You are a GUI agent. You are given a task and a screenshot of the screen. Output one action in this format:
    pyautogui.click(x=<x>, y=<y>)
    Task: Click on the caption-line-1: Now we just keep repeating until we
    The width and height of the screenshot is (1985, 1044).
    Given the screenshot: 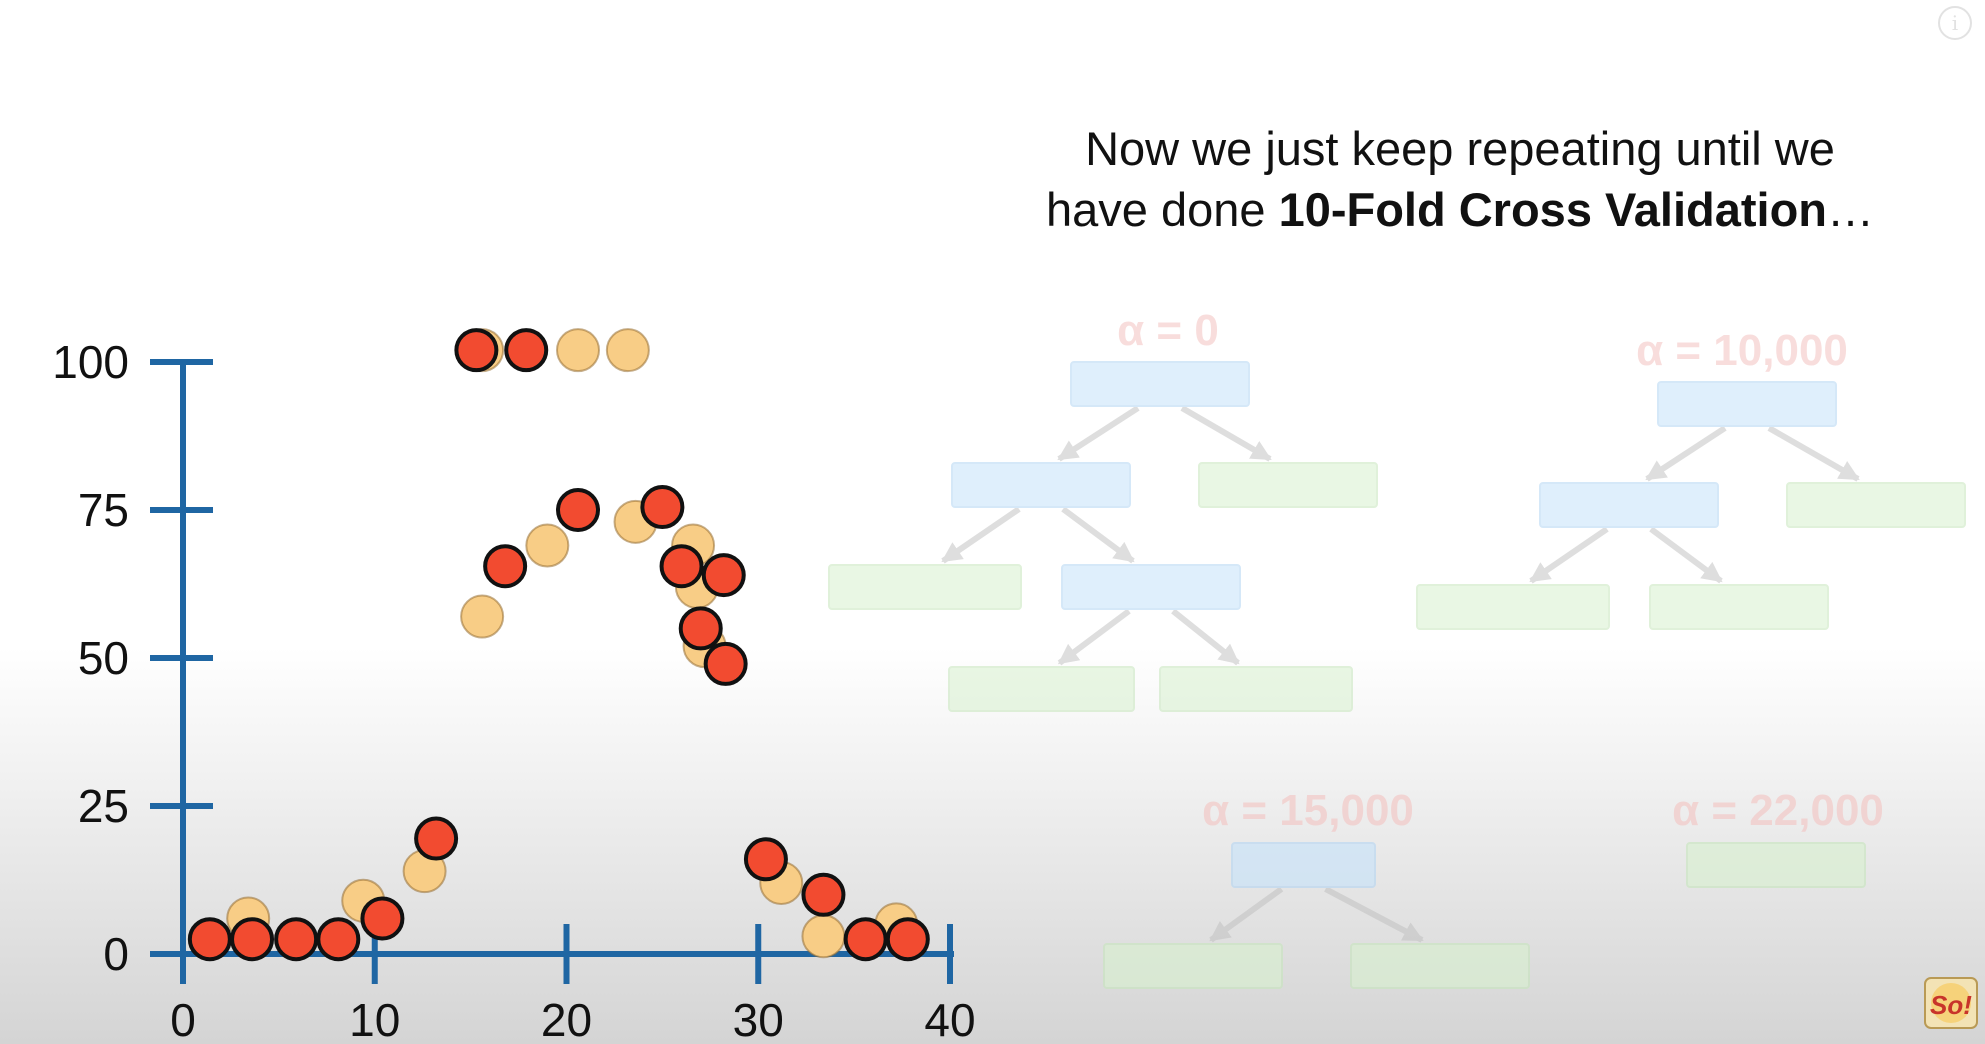 What is the action you would take?
    pyautogui.click(x=1460, y=148)
    